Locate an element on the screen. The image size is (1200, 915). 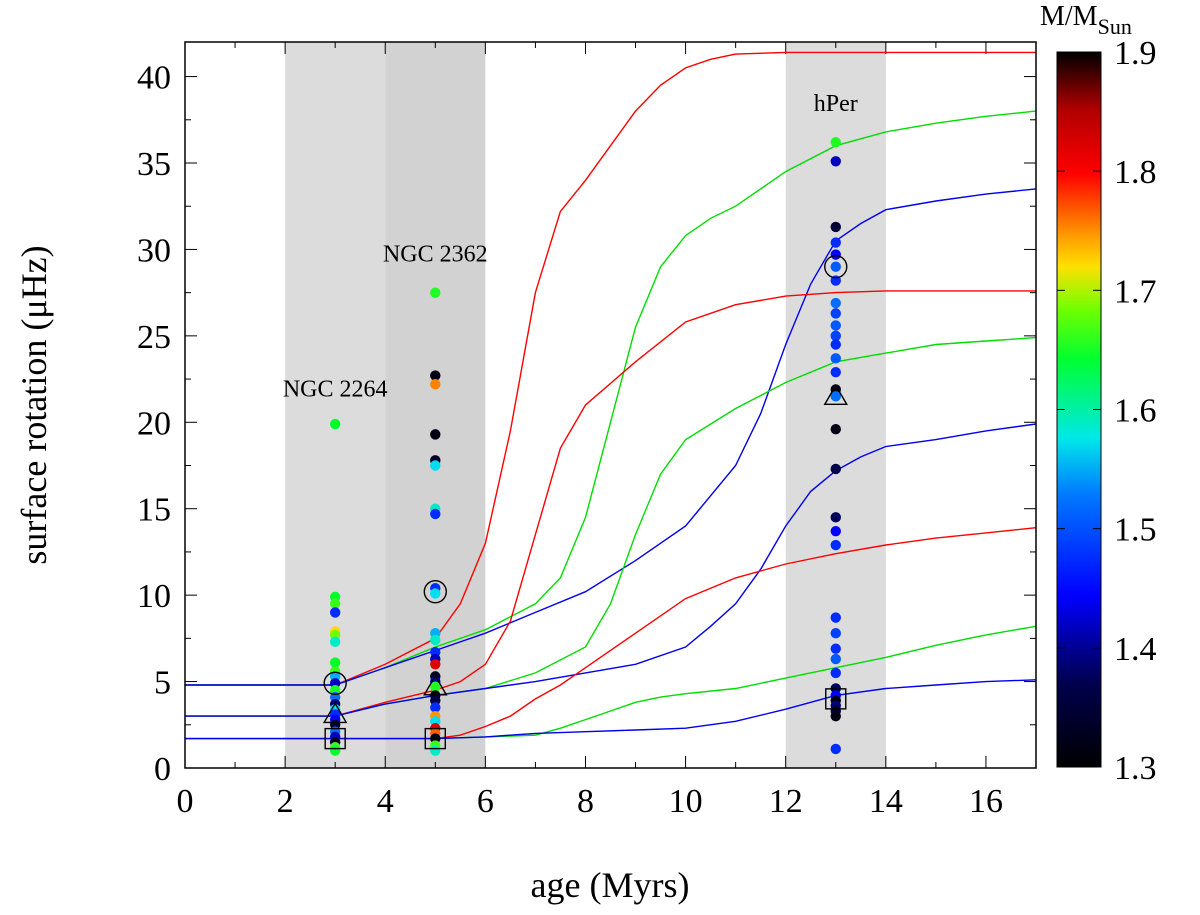
y-tick-label: 5 is located at coordinates (162, 683).